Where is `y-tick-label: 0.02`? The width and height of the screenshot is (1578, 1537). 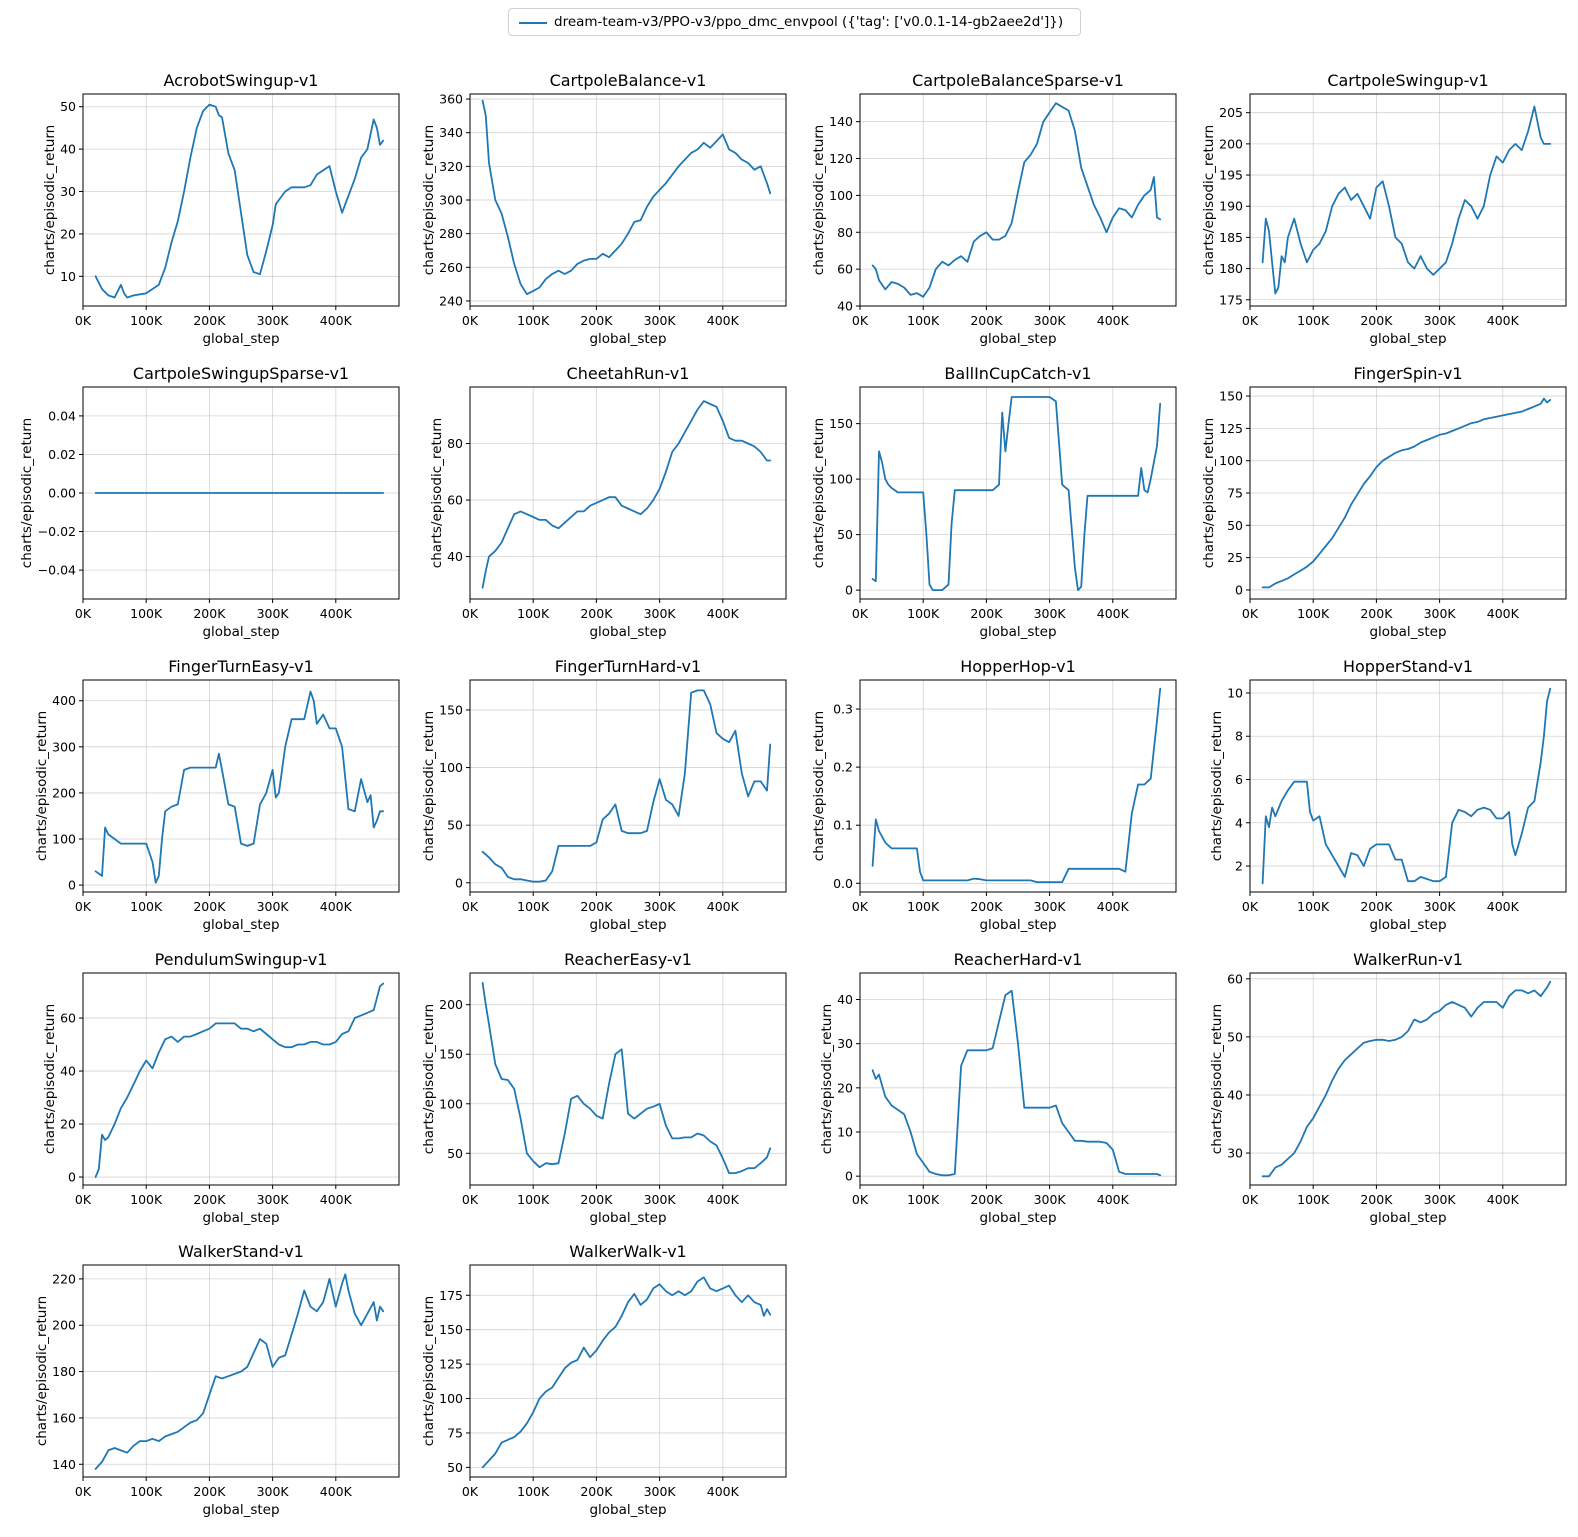 y-tick-label: 0.02 is located at coordinates (62, 454).